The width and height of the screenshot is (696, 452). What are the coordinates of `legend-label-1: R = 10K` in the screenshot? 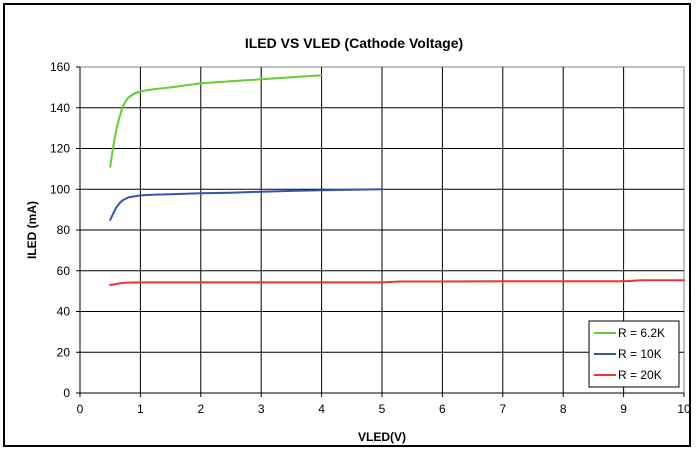 It's located at (640, 354).